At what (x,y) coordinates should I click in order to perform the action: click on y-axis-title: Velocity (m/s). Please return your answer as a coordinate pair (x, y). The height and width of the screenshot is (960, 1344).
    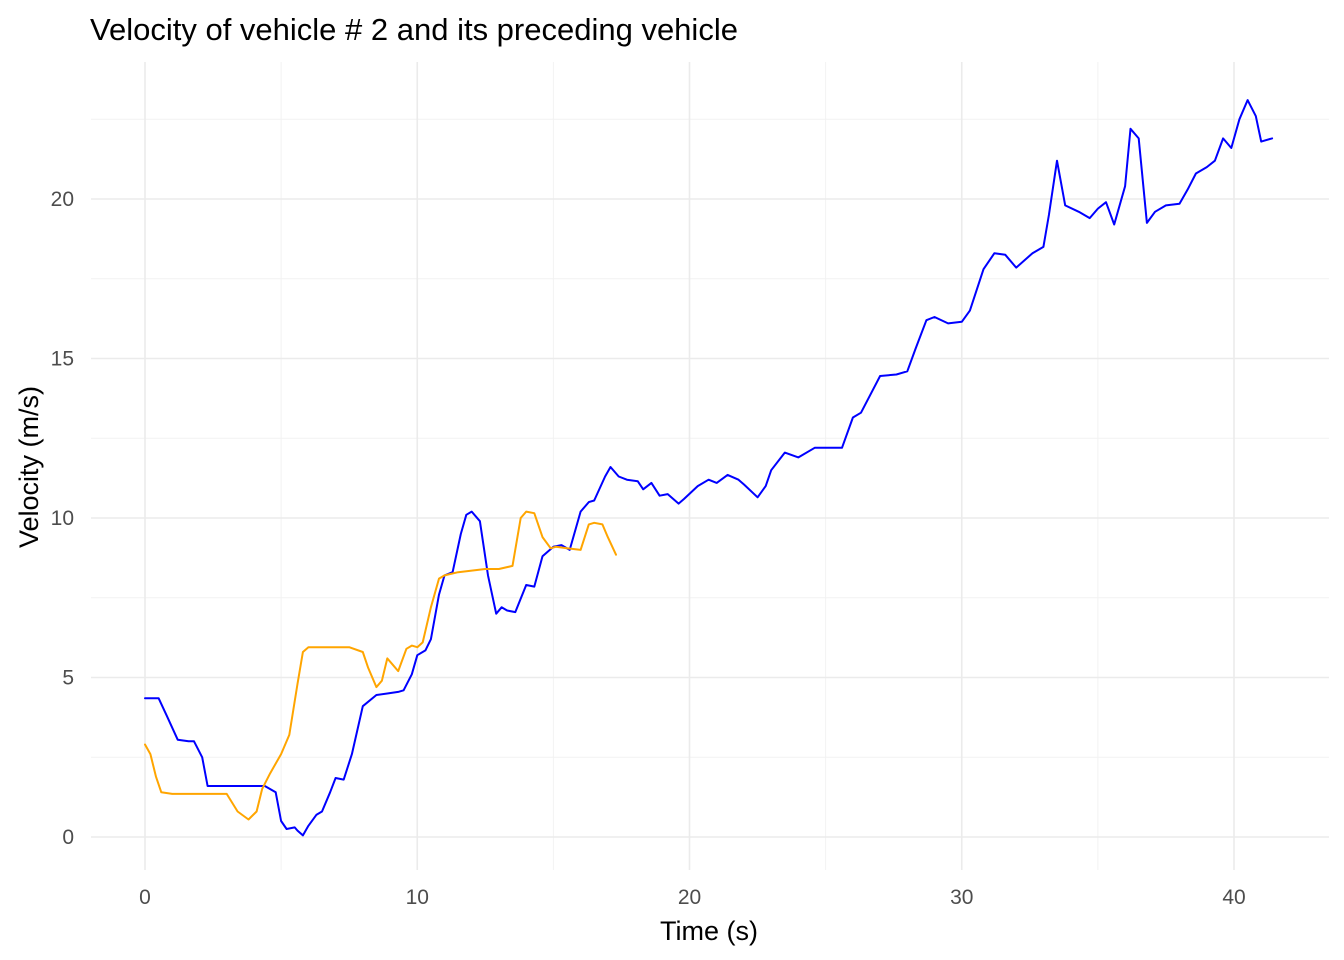
    Looking at the image, I should click on (29, 467).